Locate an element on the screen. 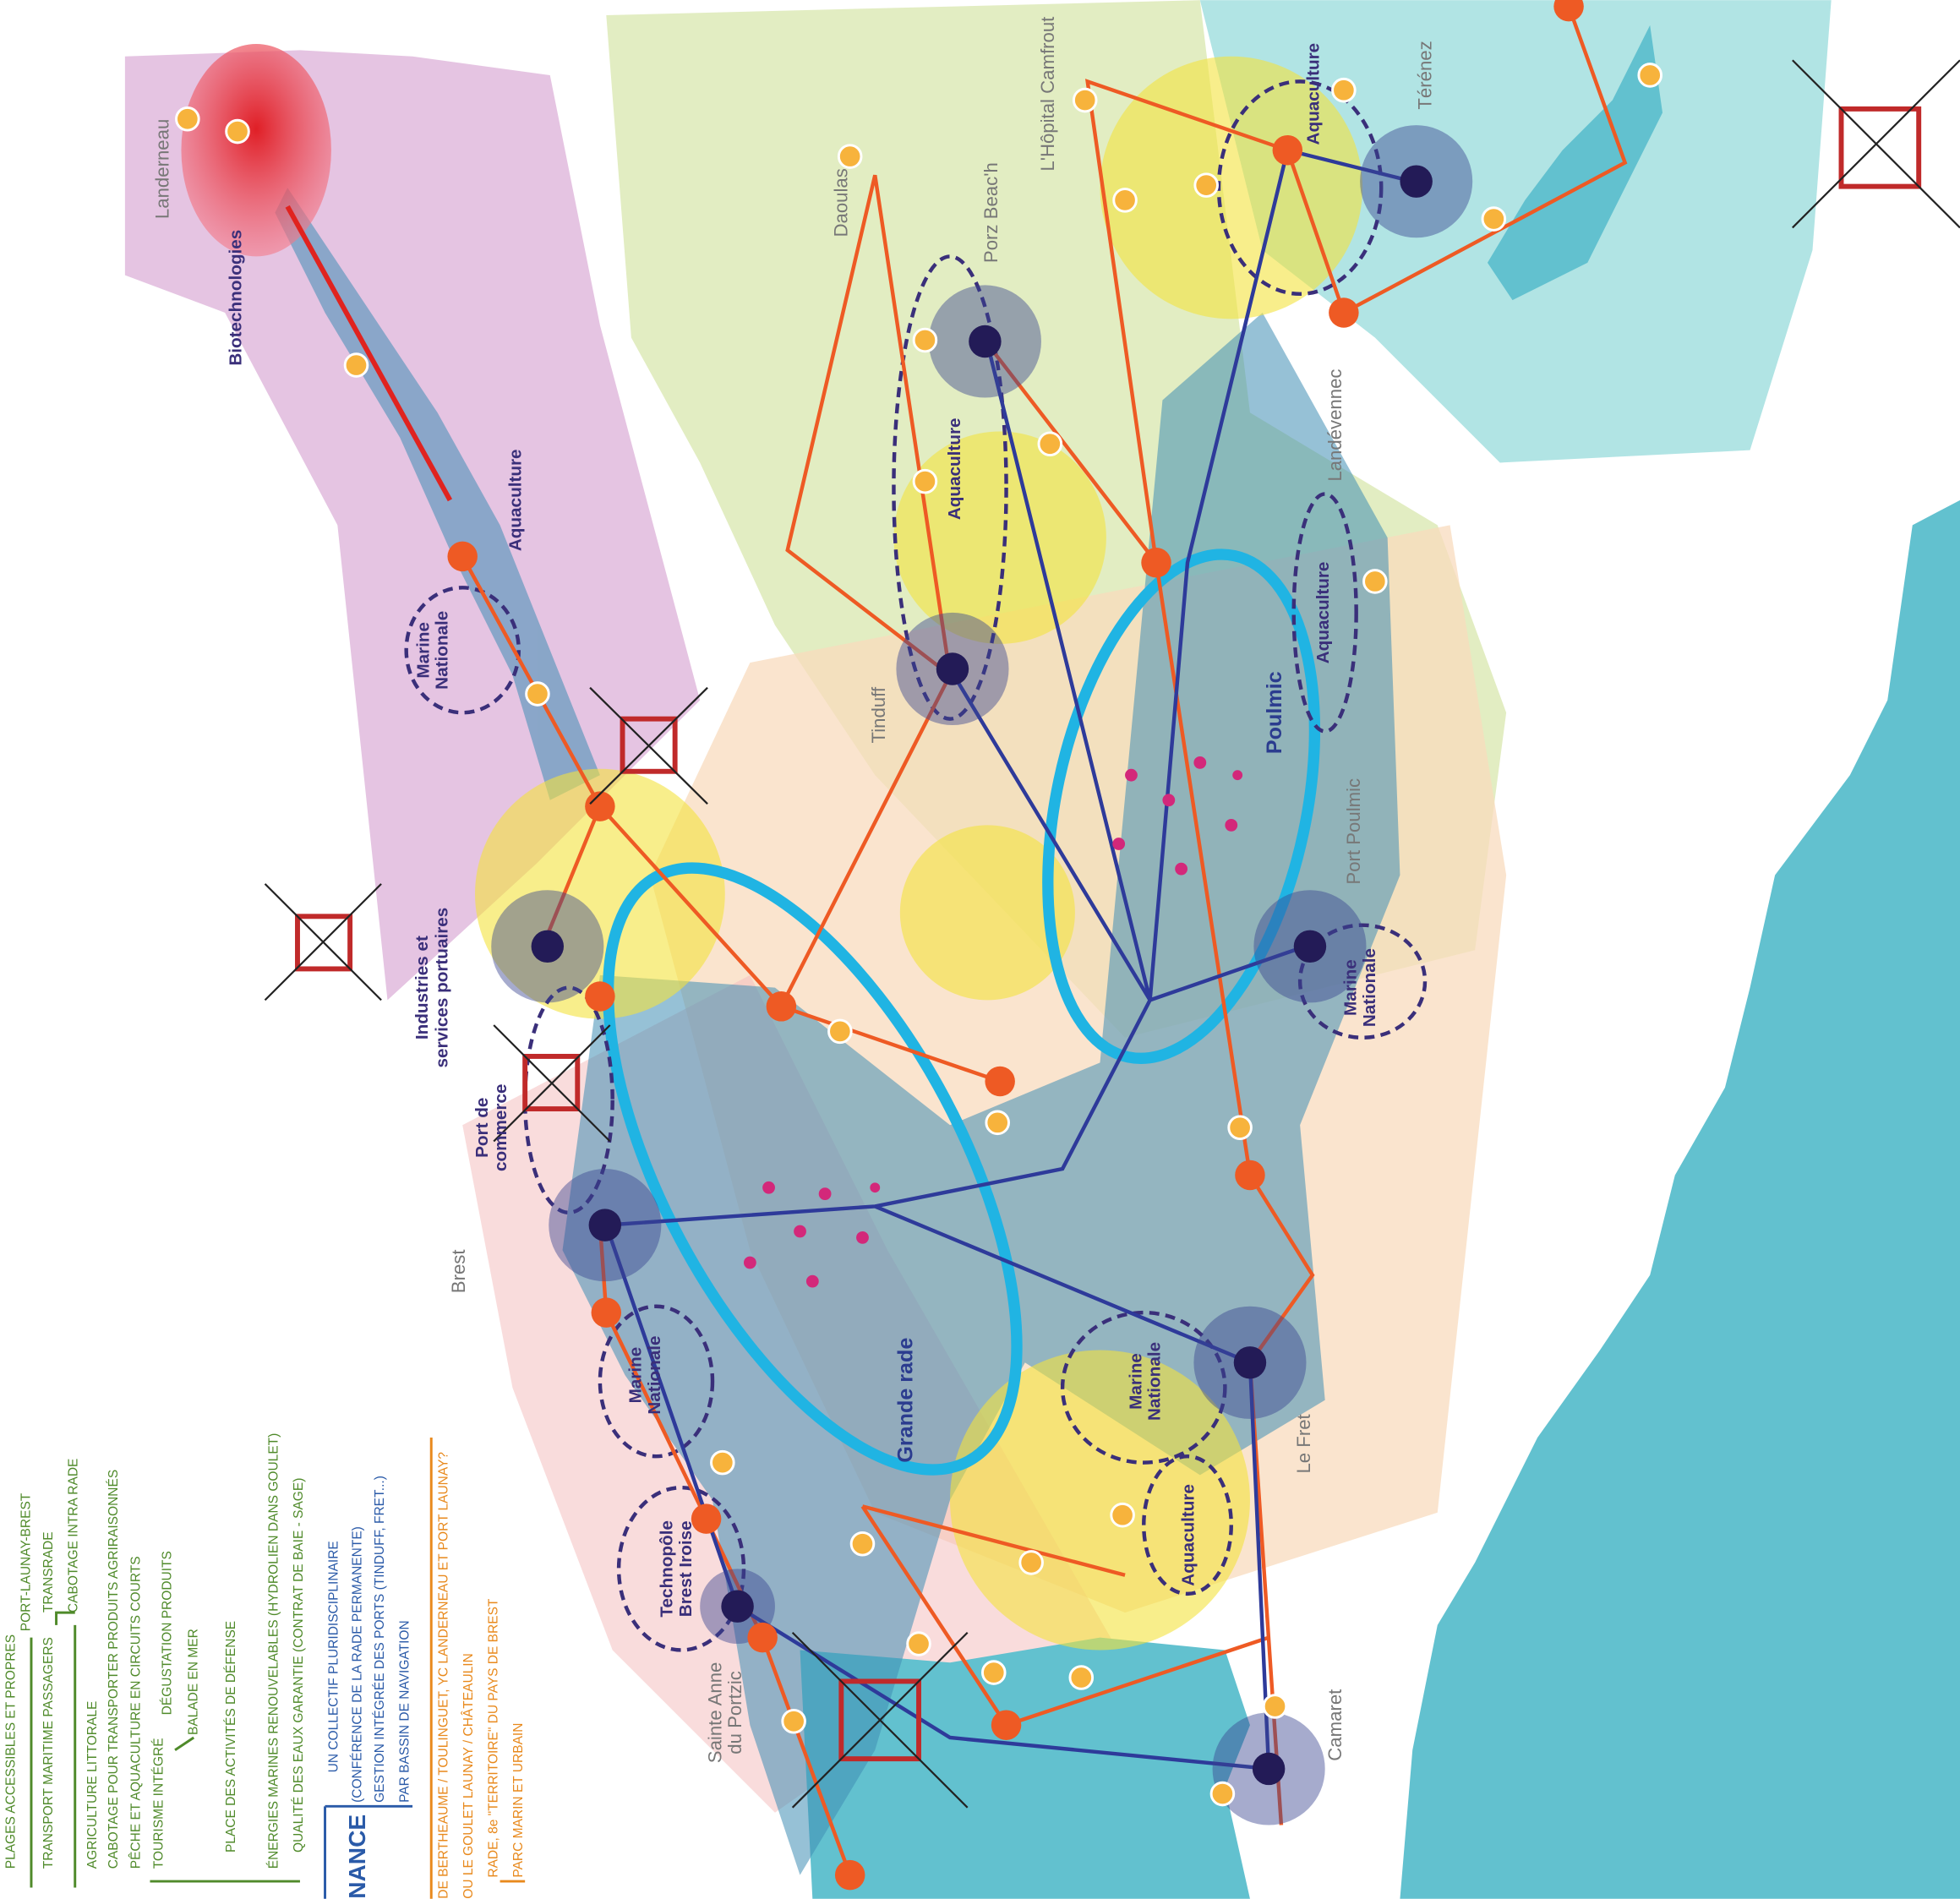  svg-text:Industries etservices portuair: Industries etservices portuaires is located at coordinates (432, 988).